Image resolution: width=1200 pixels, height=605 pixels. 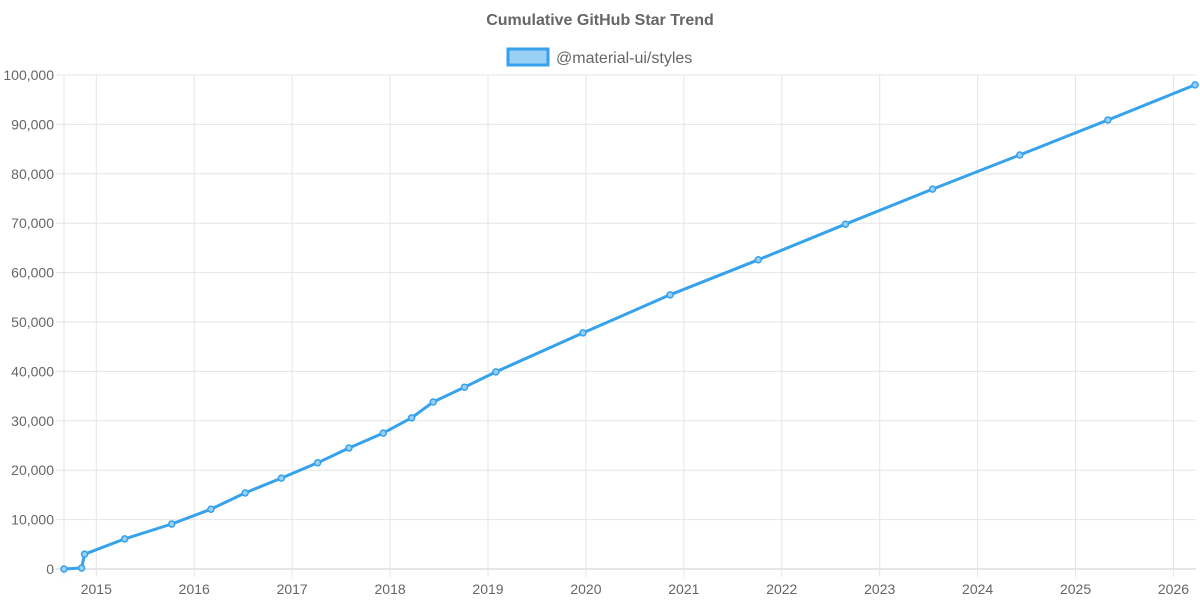 I want to click on x-tick-label: 2015, so click(x=96, y=589).